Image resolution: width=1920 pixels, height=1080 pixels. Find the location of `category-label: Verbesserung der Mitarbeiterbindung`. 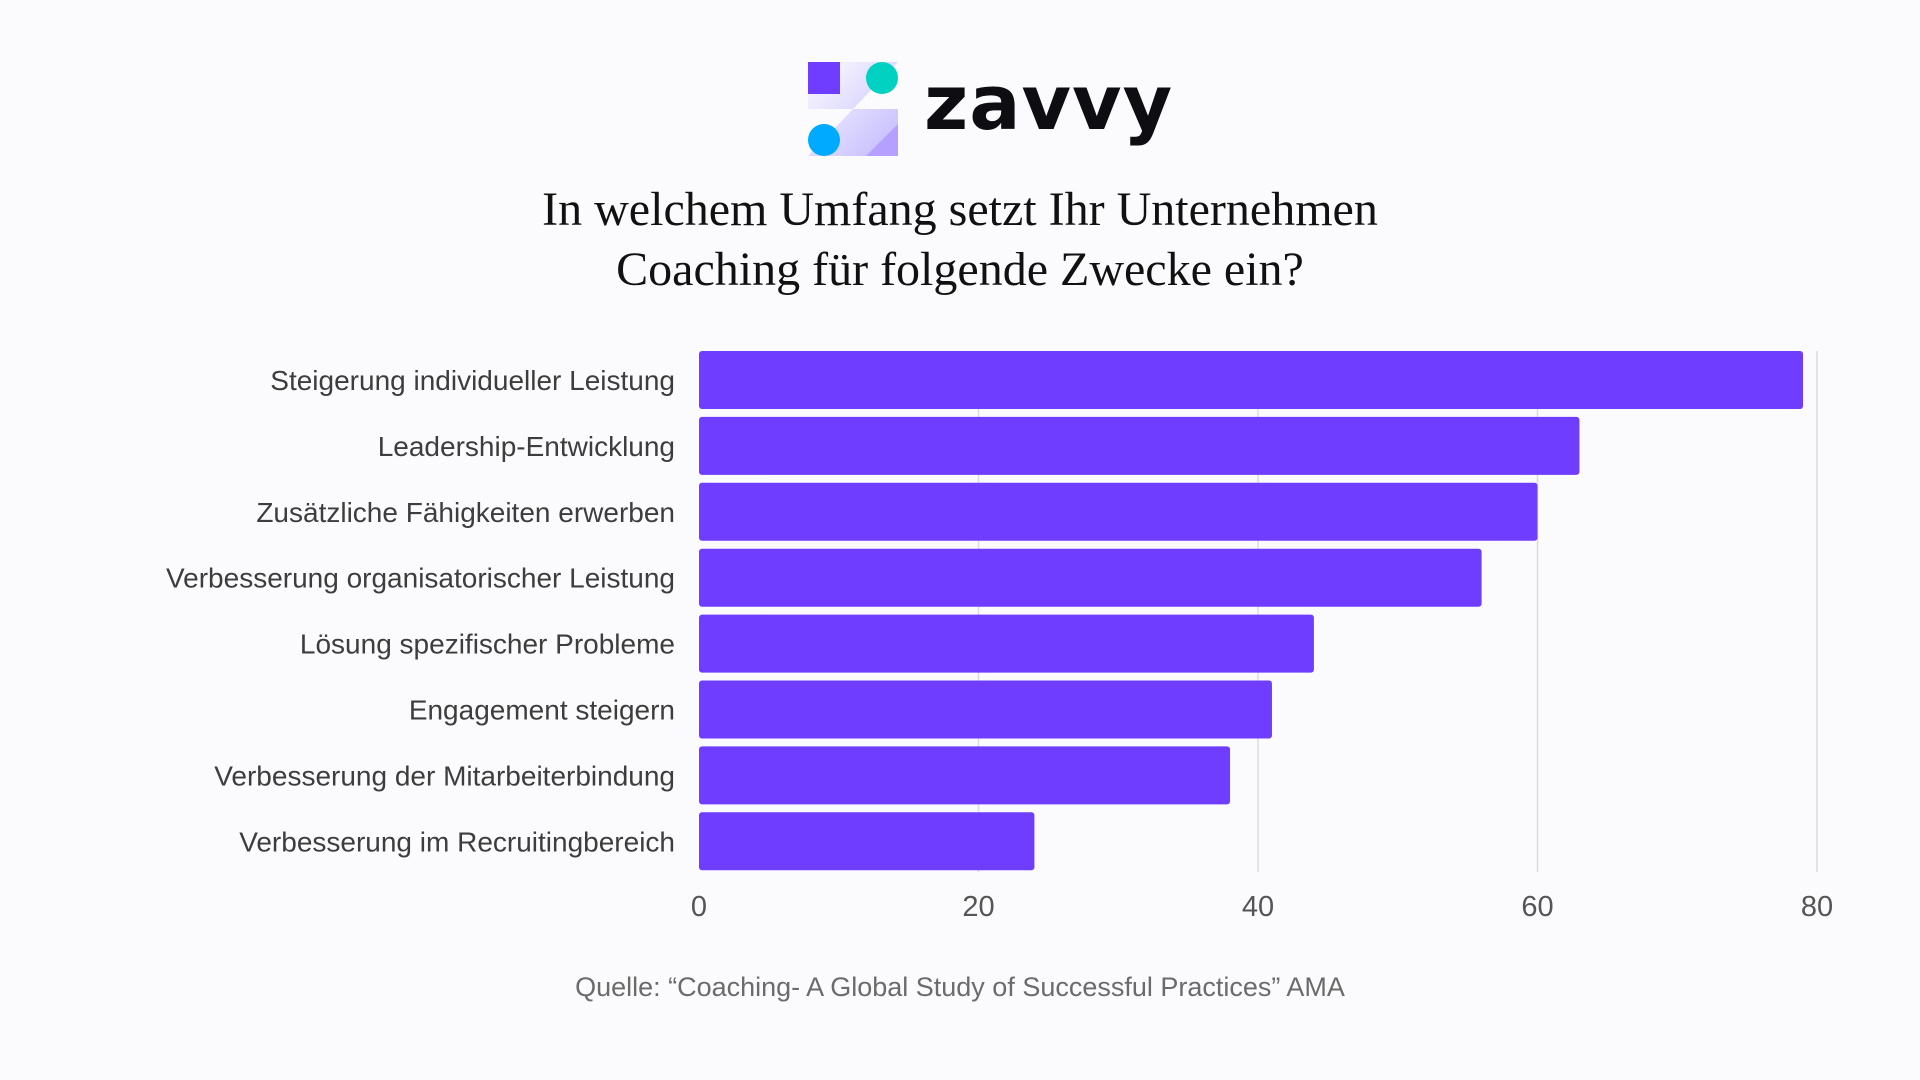

category-label: Verbesserung der Mitarbeiterbindung is located at coordinates (444, 775).